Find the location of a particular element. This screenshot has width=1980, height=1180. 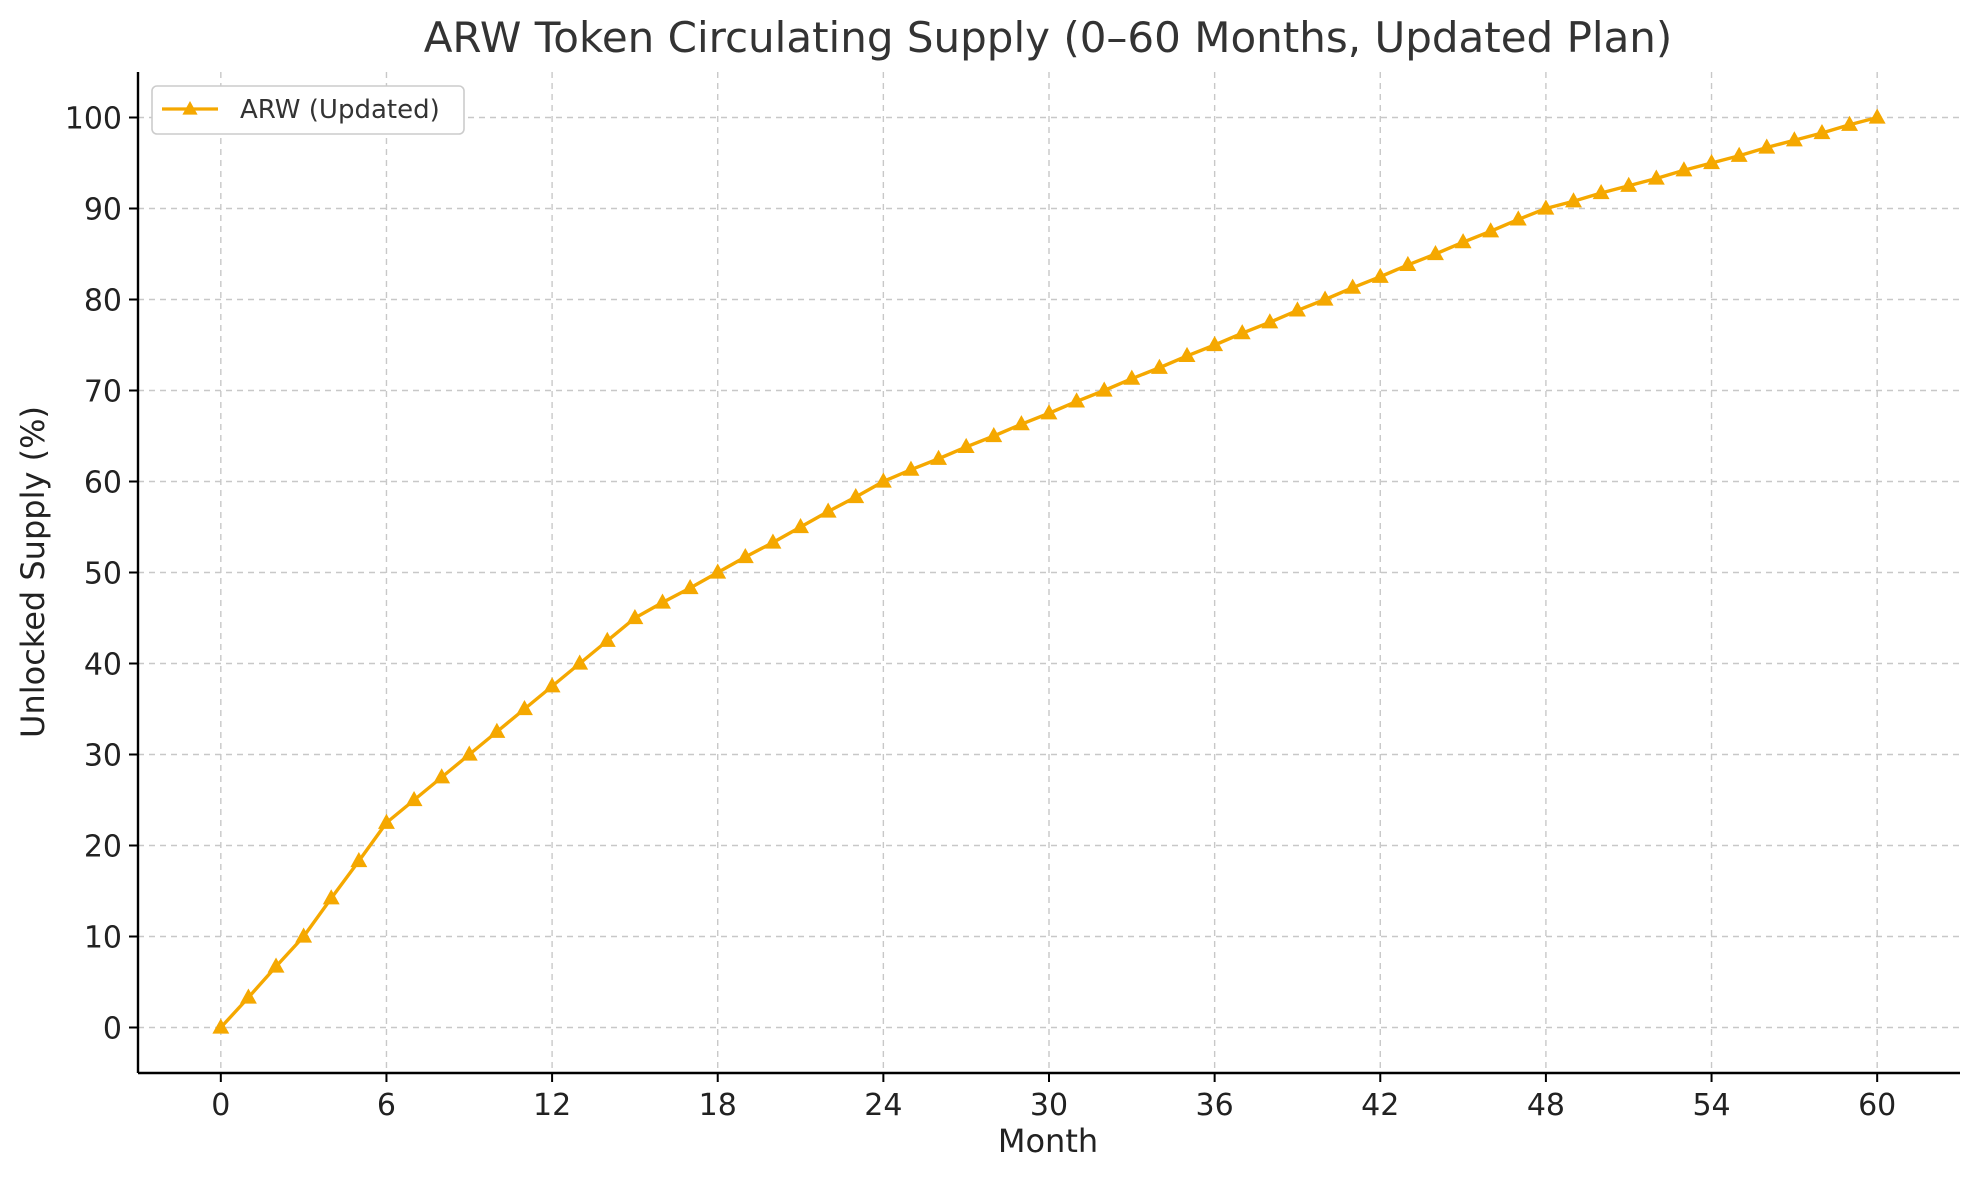

x-tick-label: 60 is located at coordinates (1877, 1105).